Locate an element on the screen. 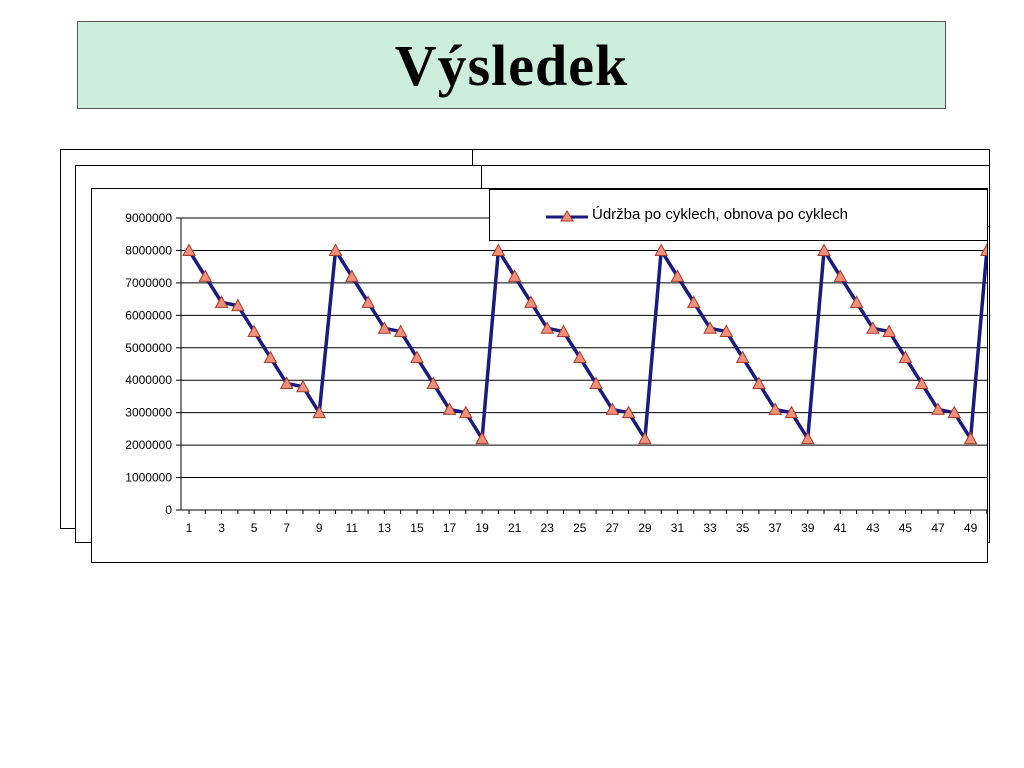 The height and width of the screenshot is (768, 1024). y-tick-label: 5000000 is located at coordinates (148, 348).